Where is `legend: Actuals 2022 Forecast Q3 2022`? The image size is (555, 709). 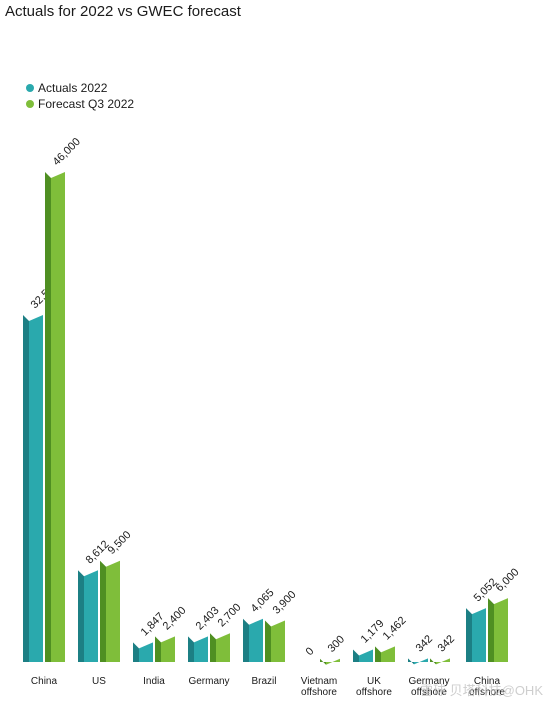 legend: Actuals 2022 Forecast Q3 2022 is located at coordinates (80, 96).